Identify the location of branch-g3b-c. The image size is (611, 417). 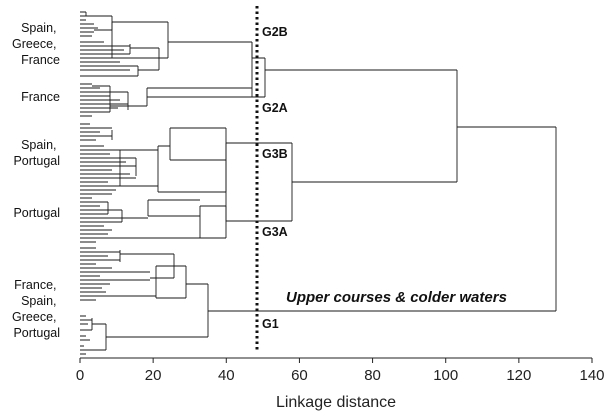
(134, 158).